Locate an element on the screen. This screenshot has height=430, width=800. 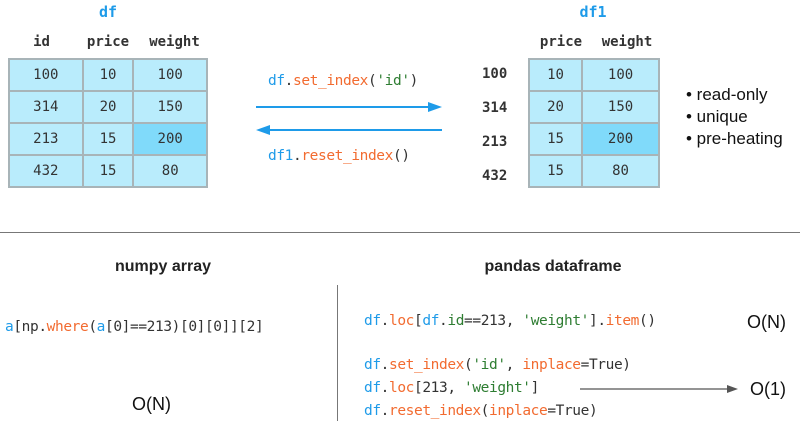
numpy-heading: numpy array is located at coordinates (163, 266).